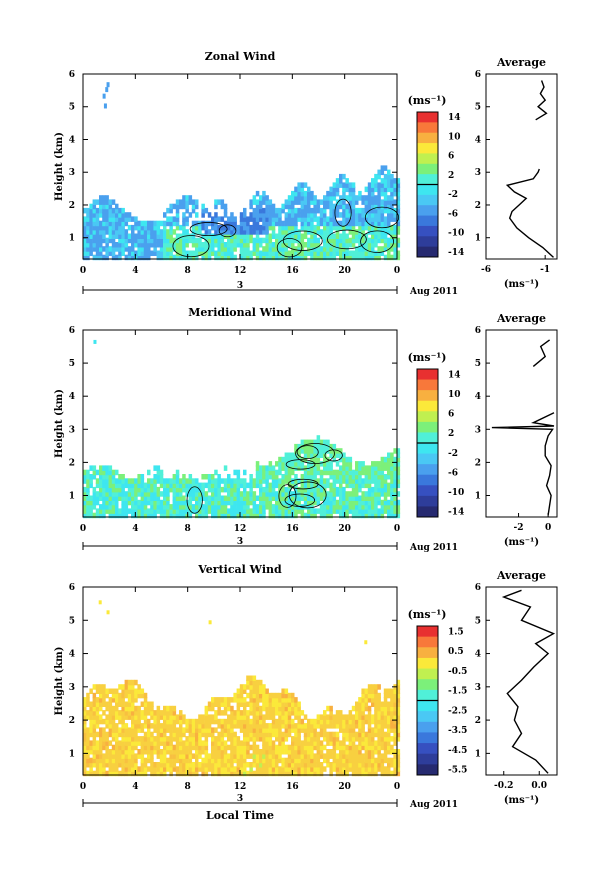 The height and width of the screenshot is (873, 610). Describe the element at coordinates (307, 495) in the screenshot. I see `contour-line` at that location.